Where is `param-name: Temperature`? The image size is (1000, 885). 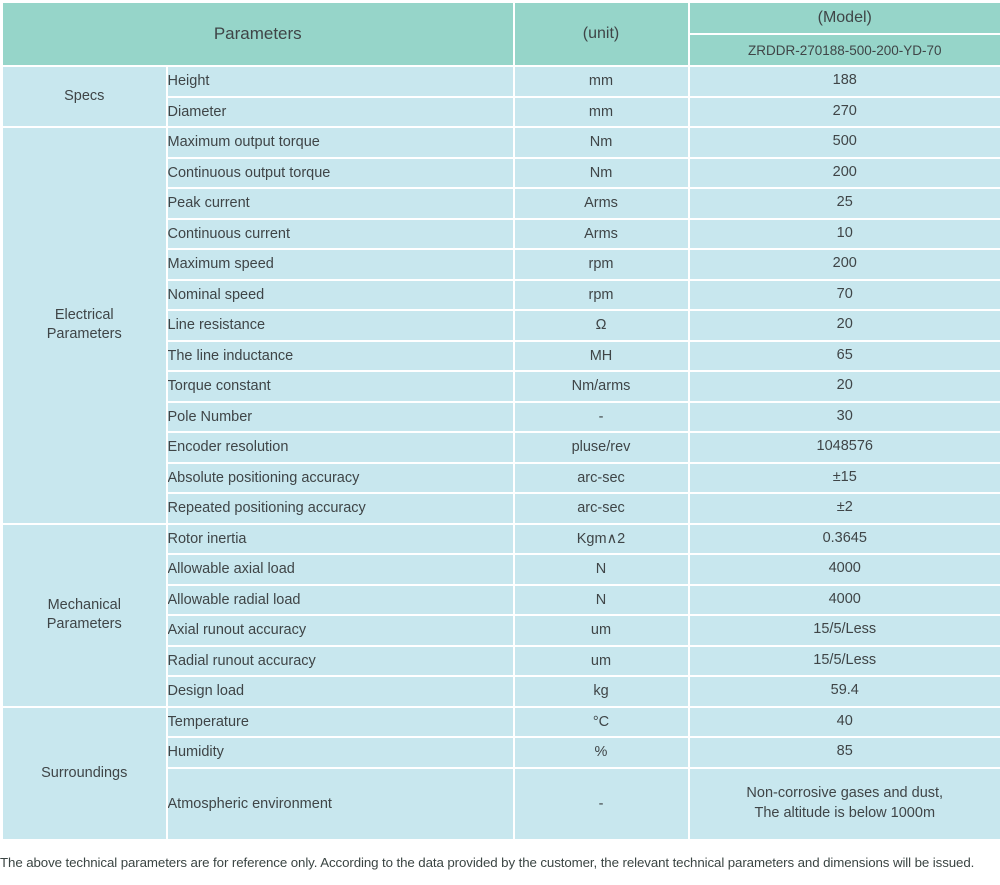 param-name: Temperature is located at coordinates (340, 721).